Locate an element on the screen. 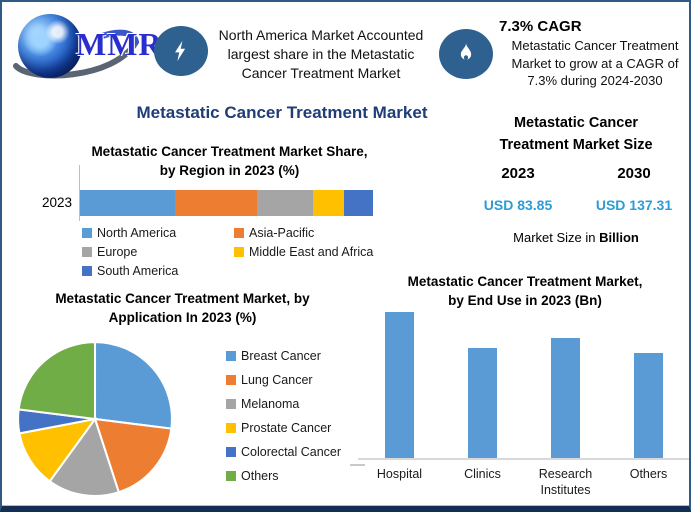 The width and height of the screenshot is (691, 512). enduse-xlabel-3: Others is located at coordinates (648, 474).